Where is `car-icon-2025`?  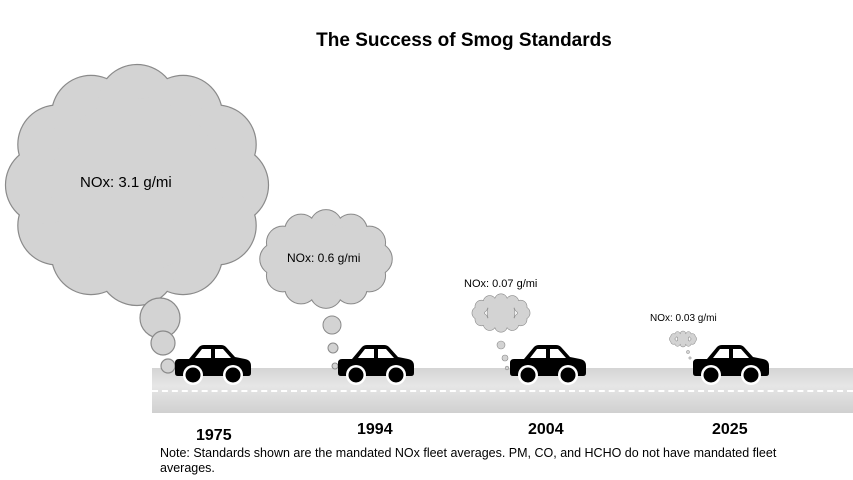
car-icon-2025 is located at coordinates (731, 365).